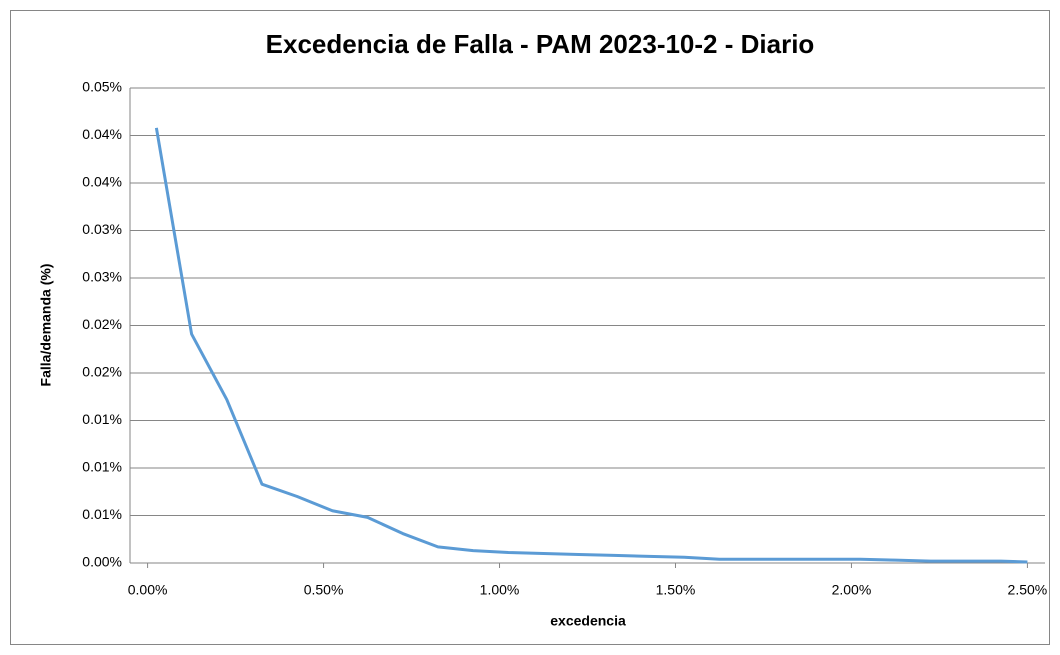  I want to click on x-tick-label: 0.50%, so click(324, 590).